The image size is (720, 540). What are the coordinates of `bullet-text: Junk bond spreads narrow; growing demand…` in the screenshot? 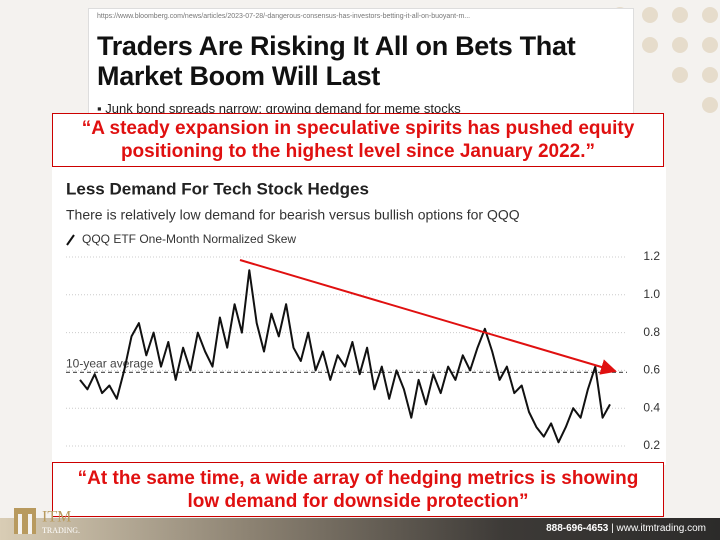 It's located at (283, 108).